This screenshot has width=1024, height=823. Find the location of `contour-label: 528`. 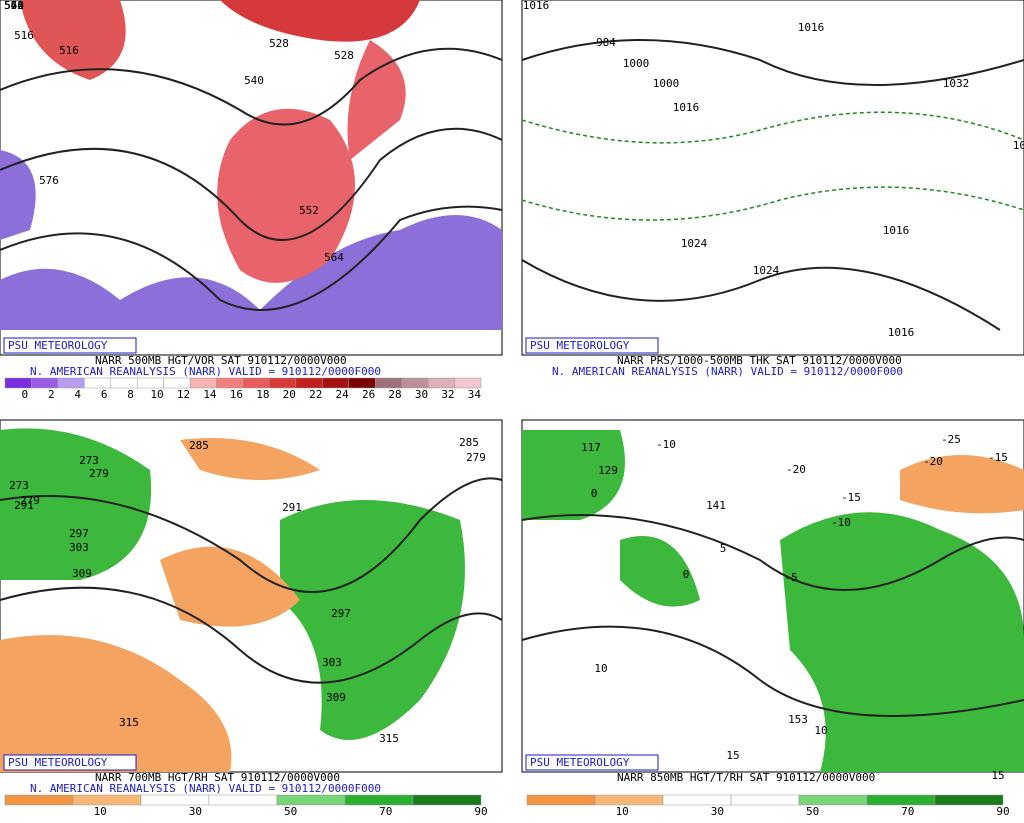

contour-label: 528 is located at coordinates (279, 43).